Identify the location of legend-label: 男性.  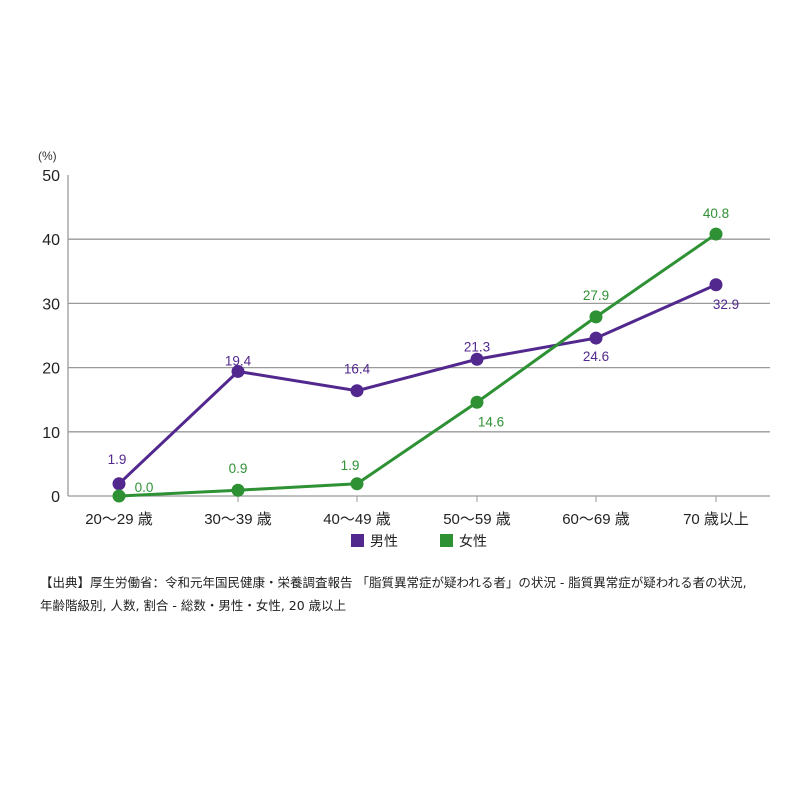
(384, 541).